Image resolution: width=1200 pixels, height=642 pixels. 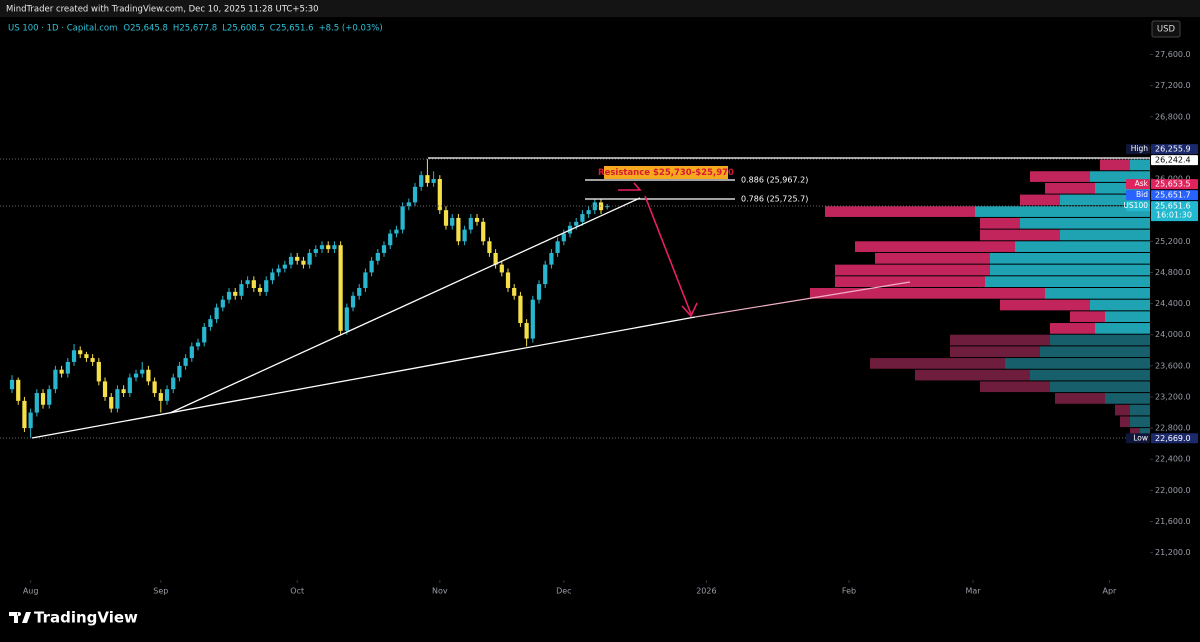 I want to click on y-tick-label: 22,800.0, so click(x=1173, y=428).